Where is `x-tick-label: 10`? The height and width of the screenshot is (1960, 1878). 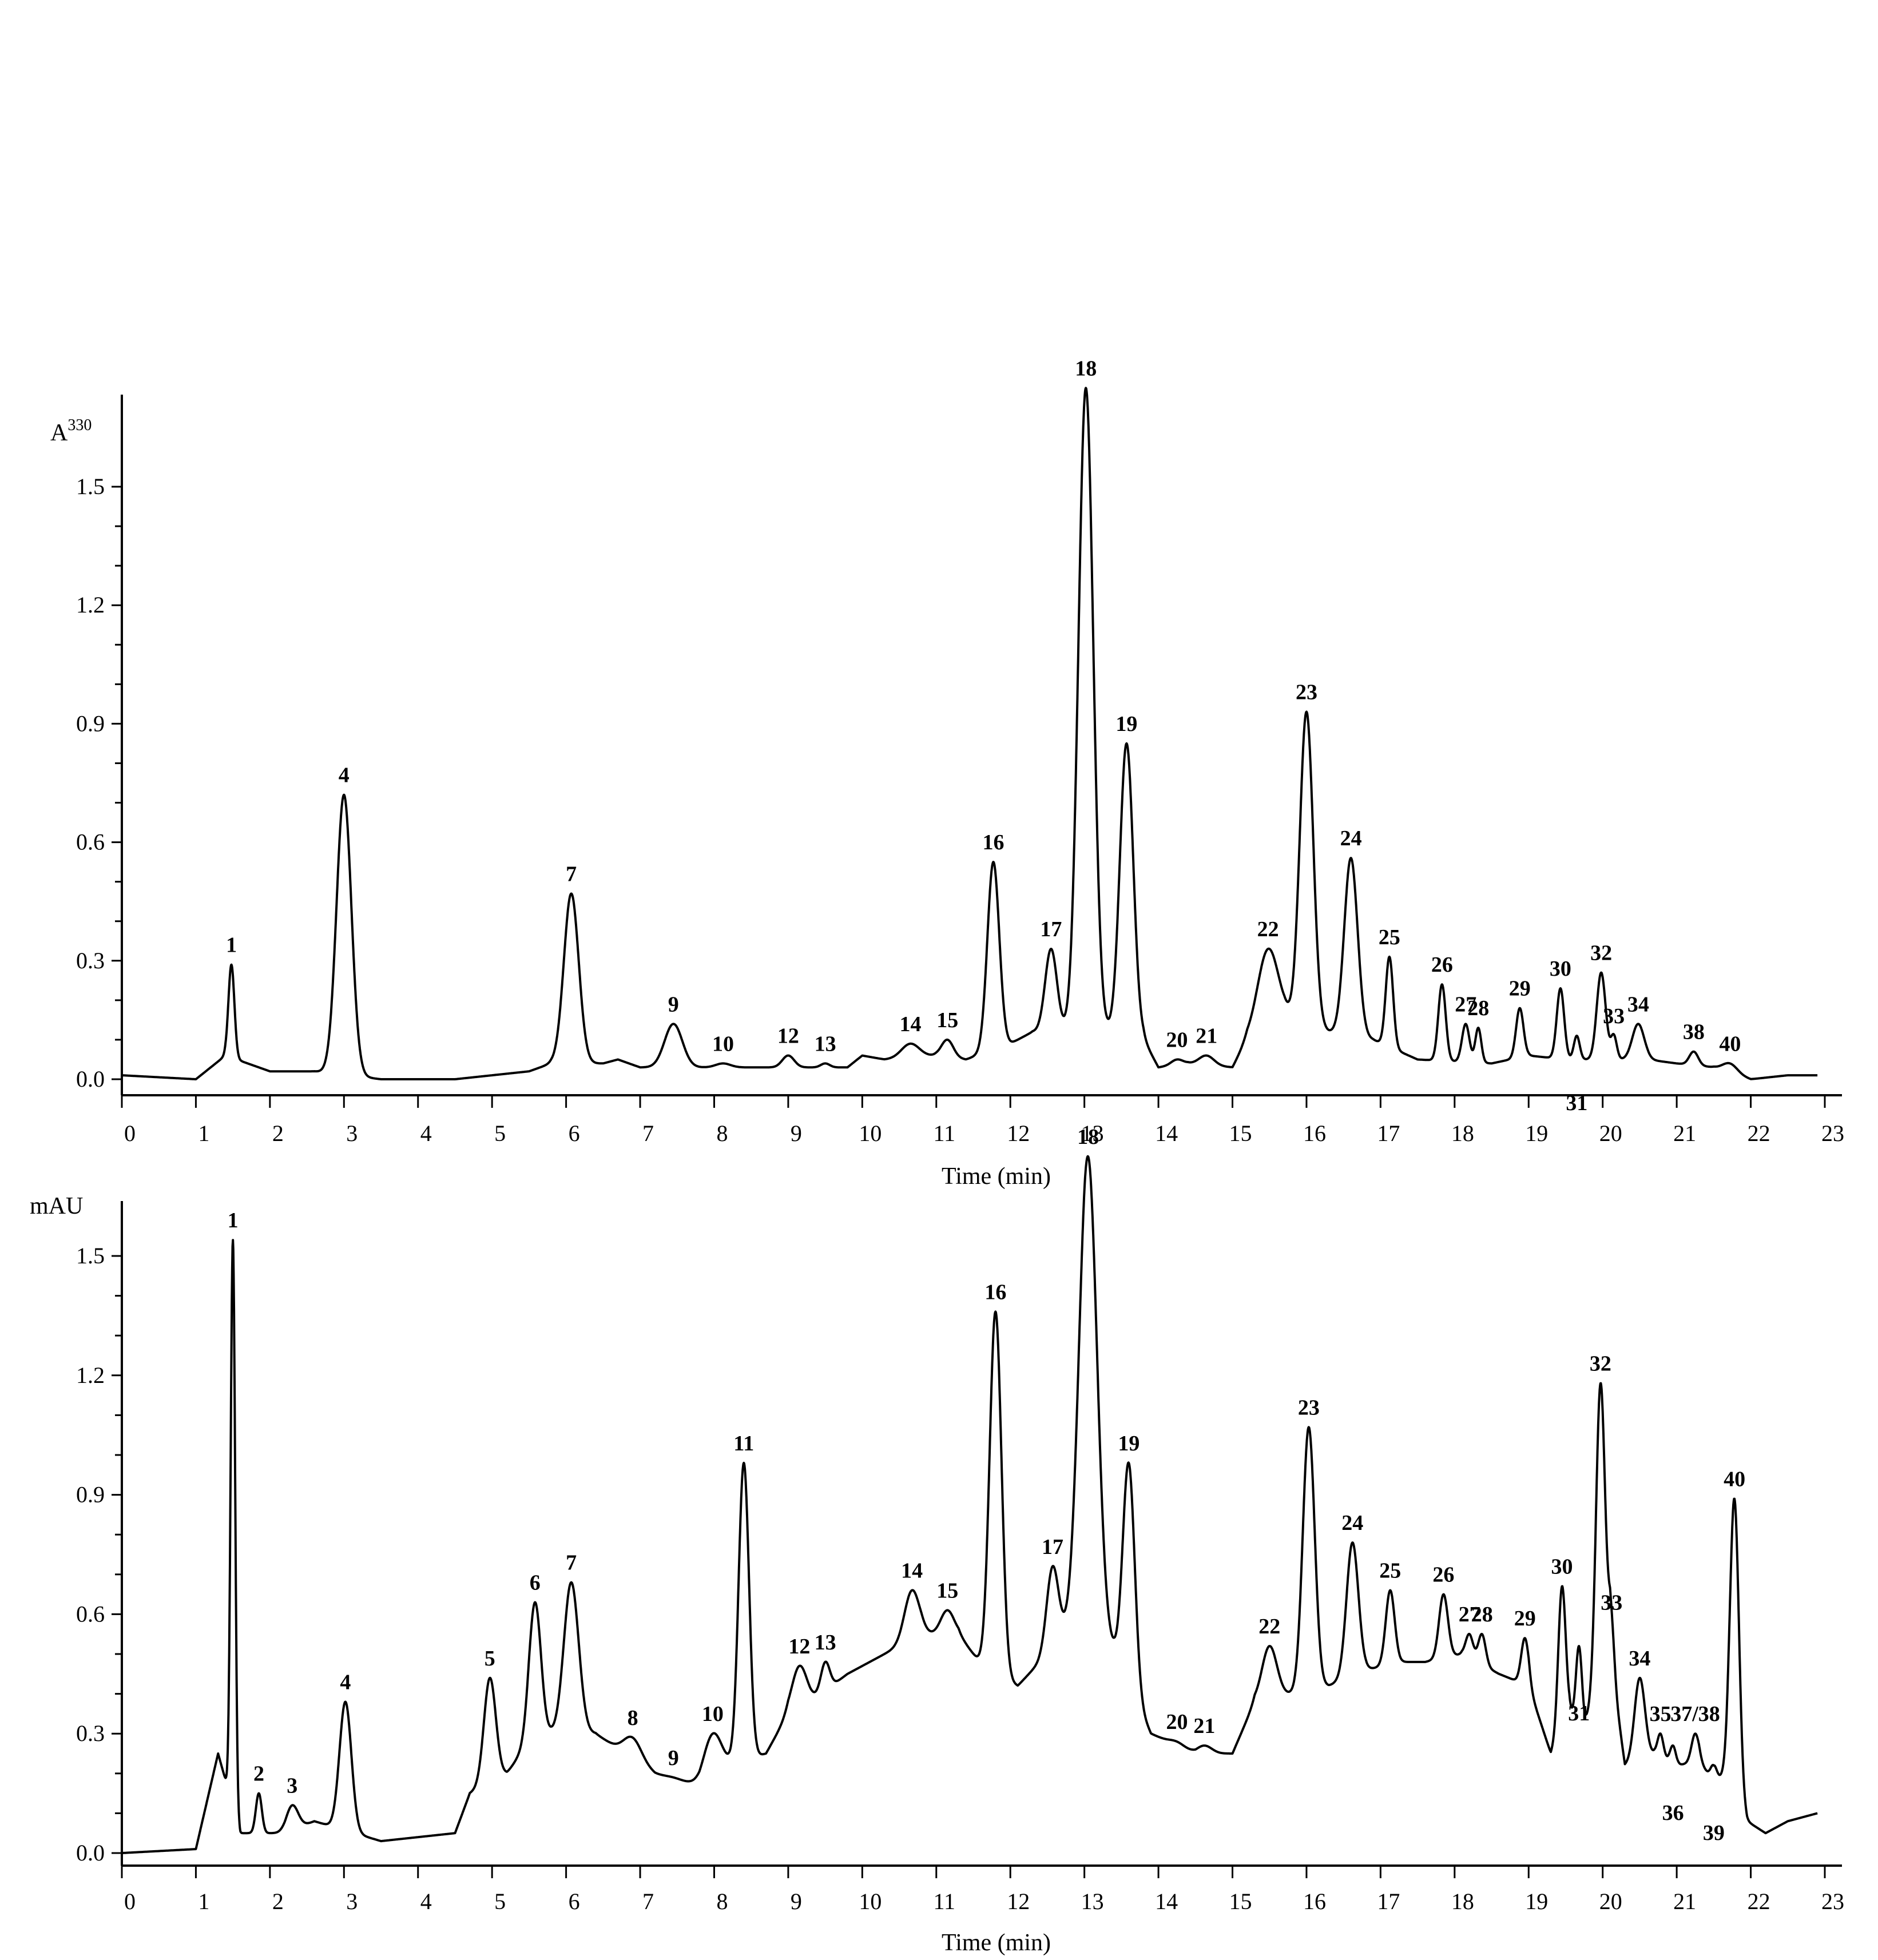 x-tick-label: 10 is located at coordinates (870, 1133).